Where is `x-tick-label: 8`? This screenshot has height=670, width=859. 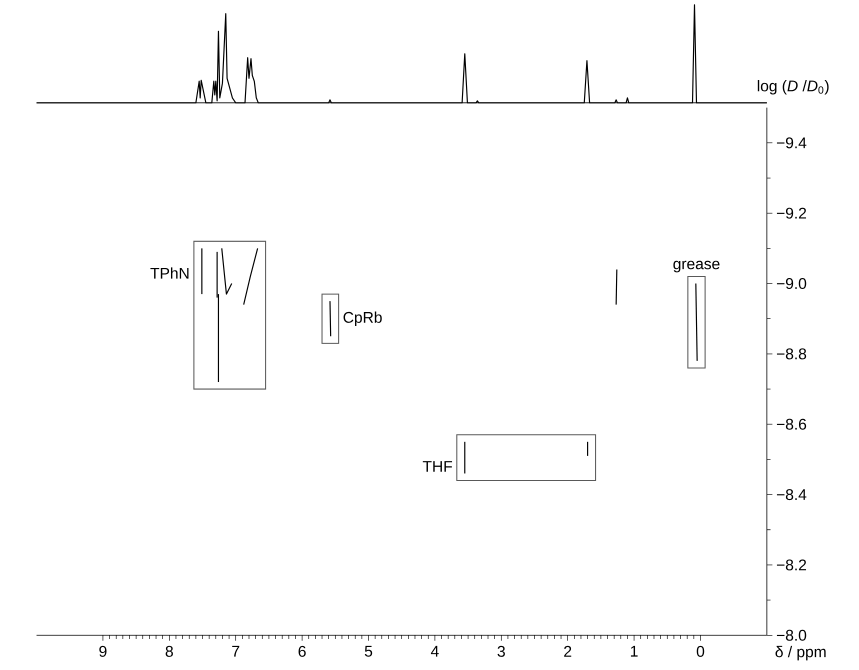
x-tick-label: 8 is located at coordinates (169, 651).